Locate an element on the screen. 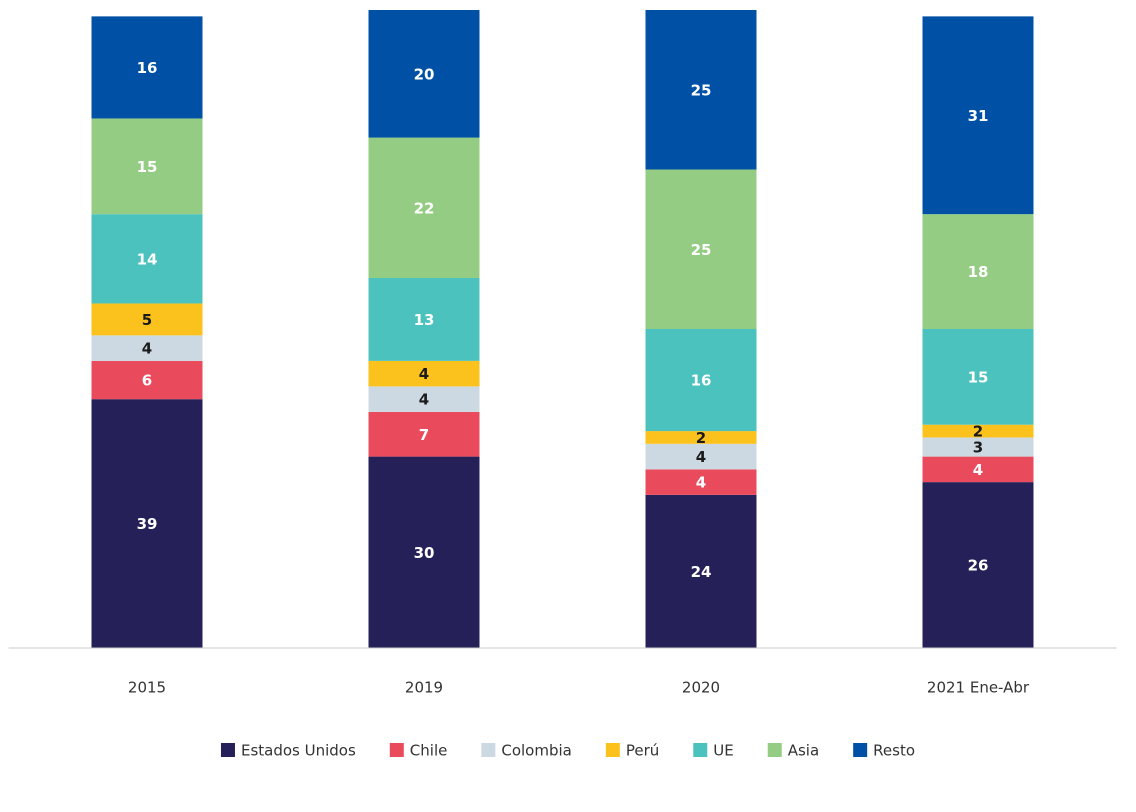 This screenshot has height=812, width=1136. data-label: 18 is located at coordinates (978, 272).